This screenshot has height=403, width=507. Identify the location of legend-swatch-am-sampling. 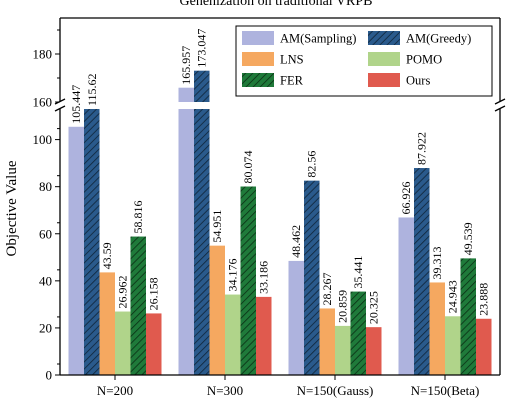
(258, 38).